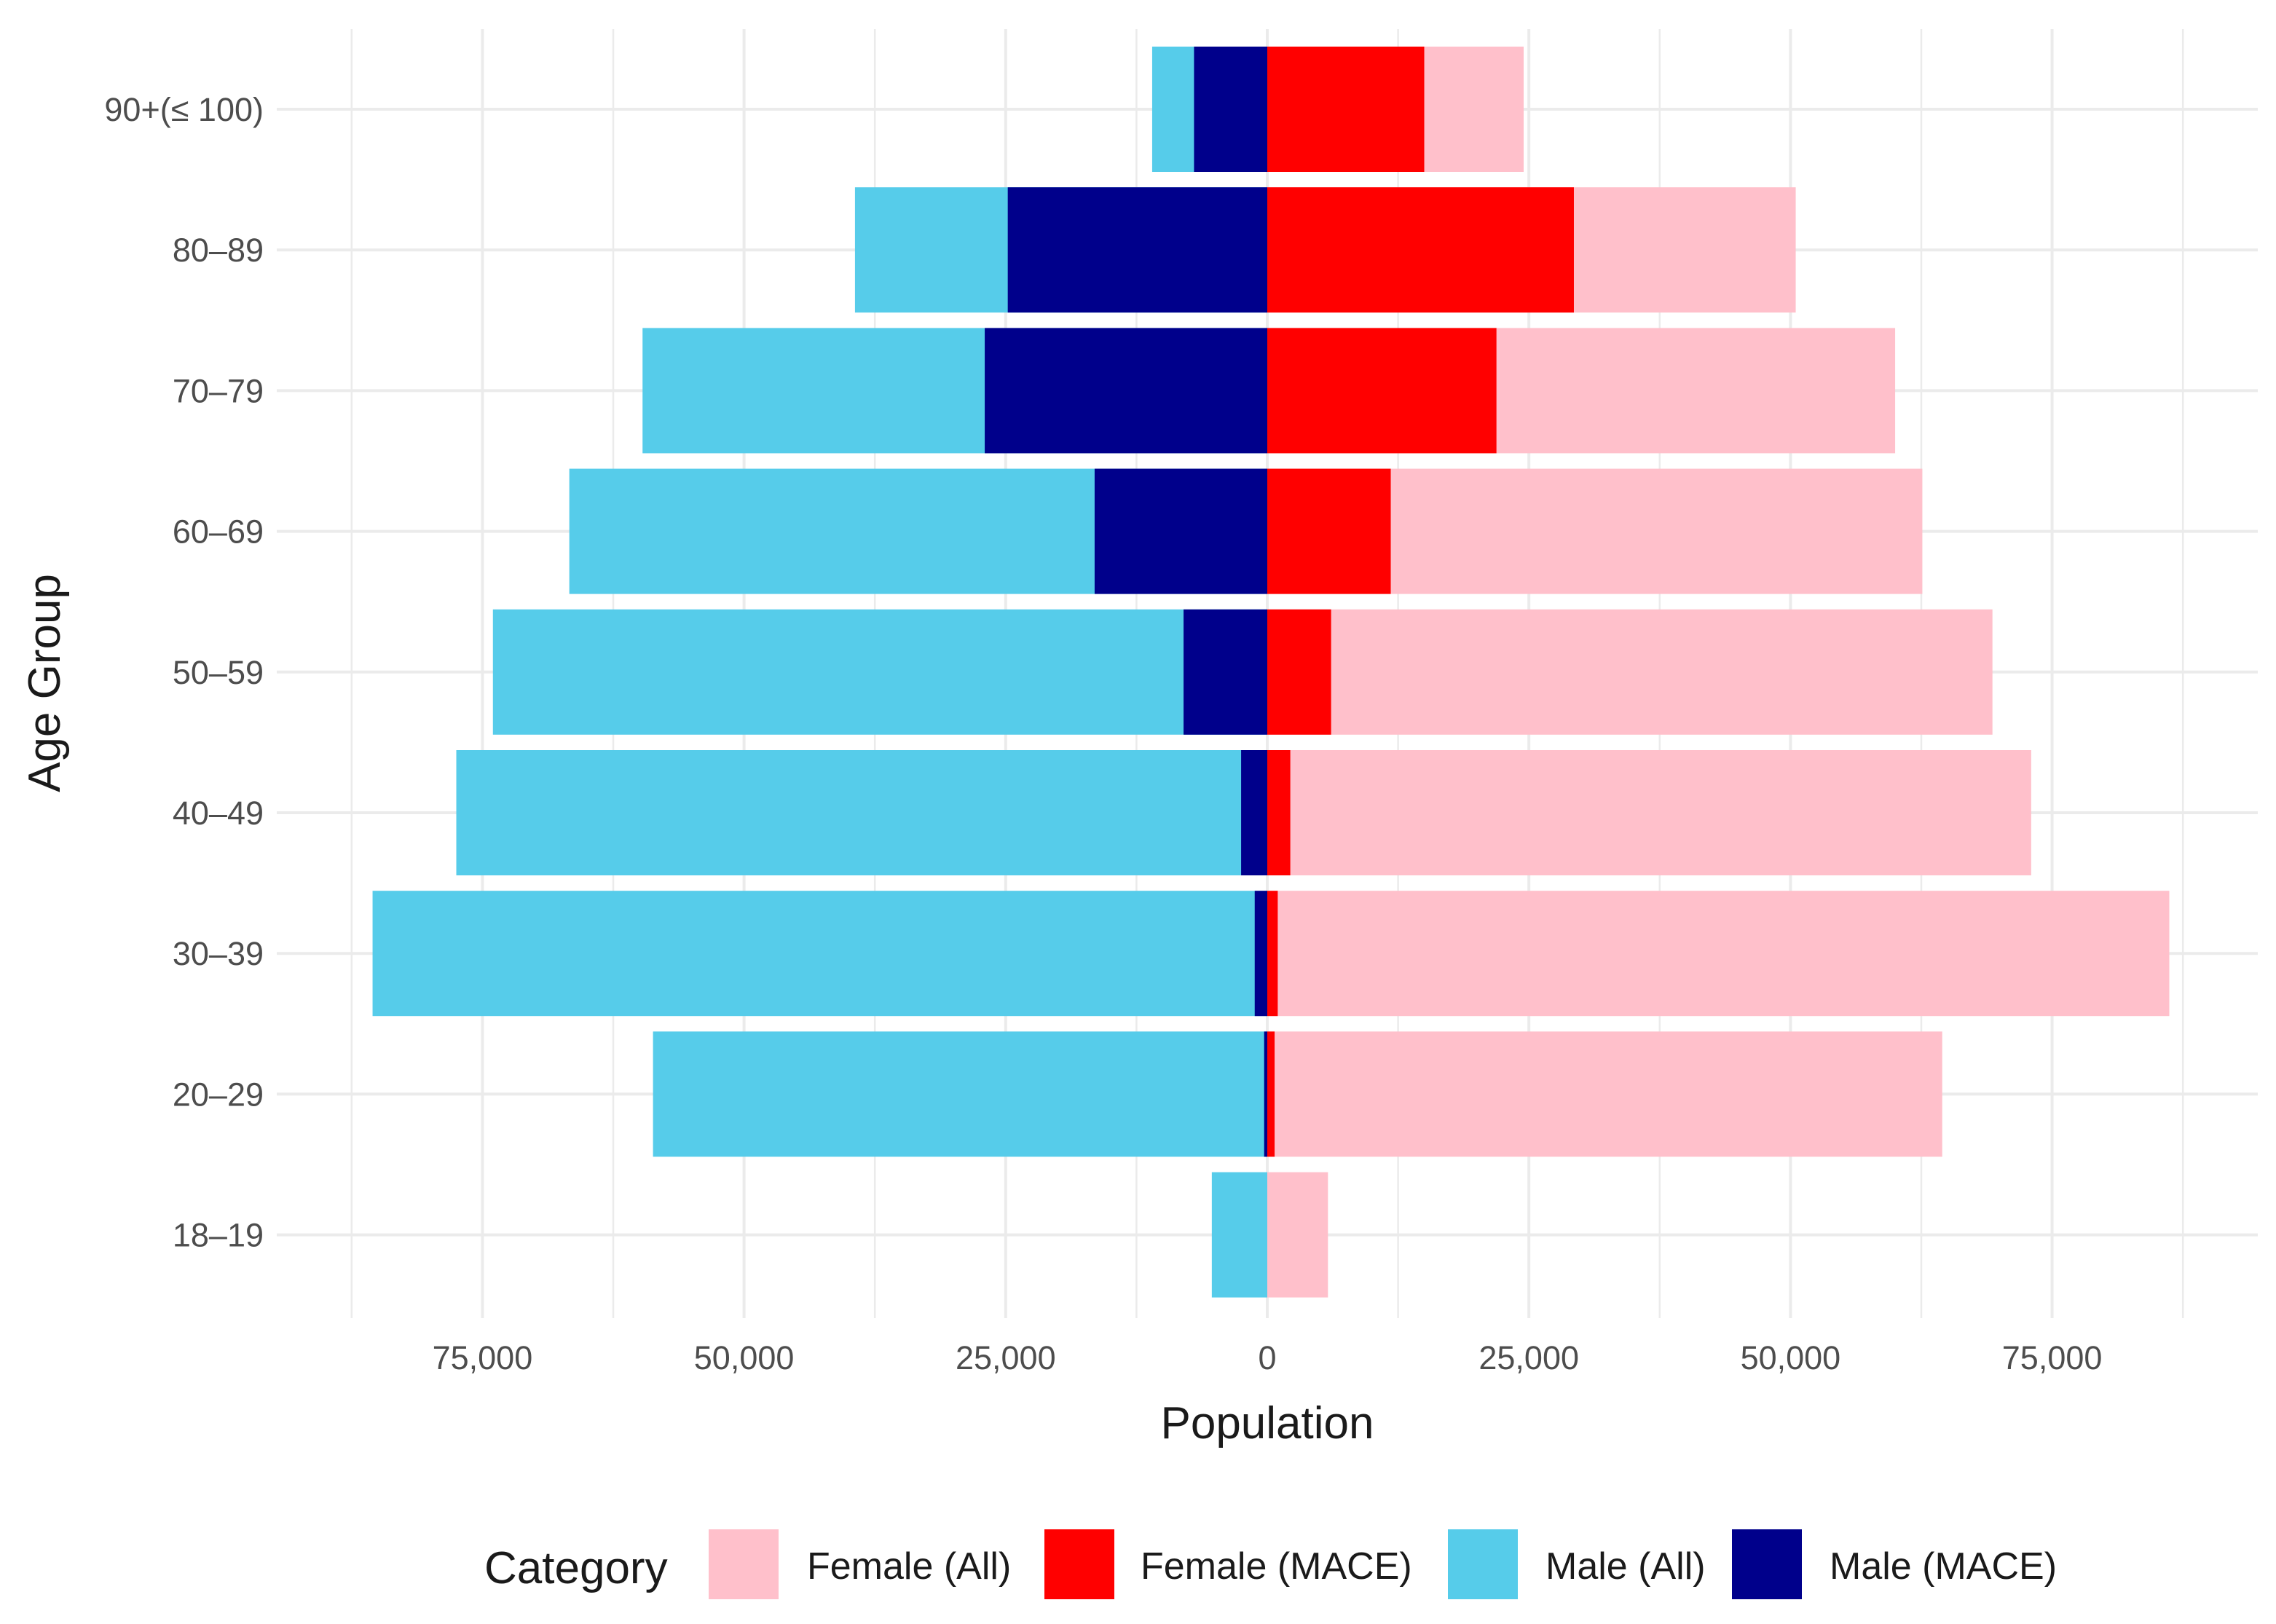 The image size is (2276, 1624). I want to click on x-axis-title: Population, so click(1267, 1423).